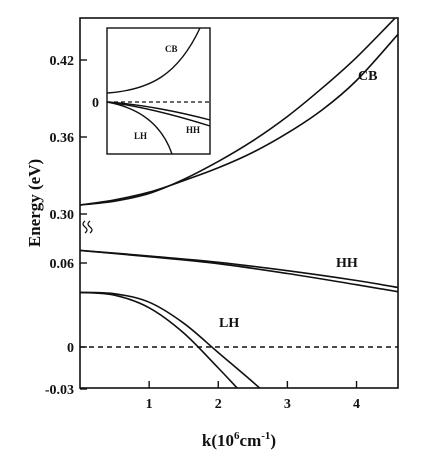 The height and width of the screenshot is (474, 436). What do you see at coordinates (140, 136) in the screenshot?
I see `inset-lh-label: LH` at bounding box center [140, 136].